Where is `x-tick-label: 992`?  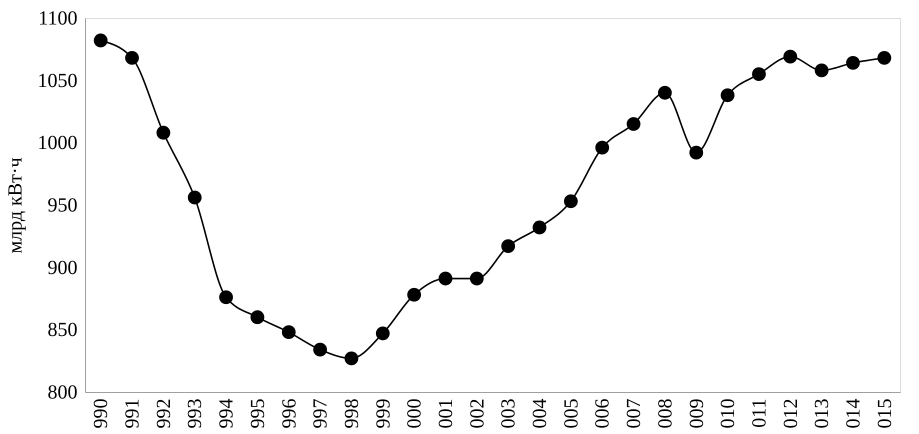
x-tick-label: 992 is located at coordinates (163, 413).